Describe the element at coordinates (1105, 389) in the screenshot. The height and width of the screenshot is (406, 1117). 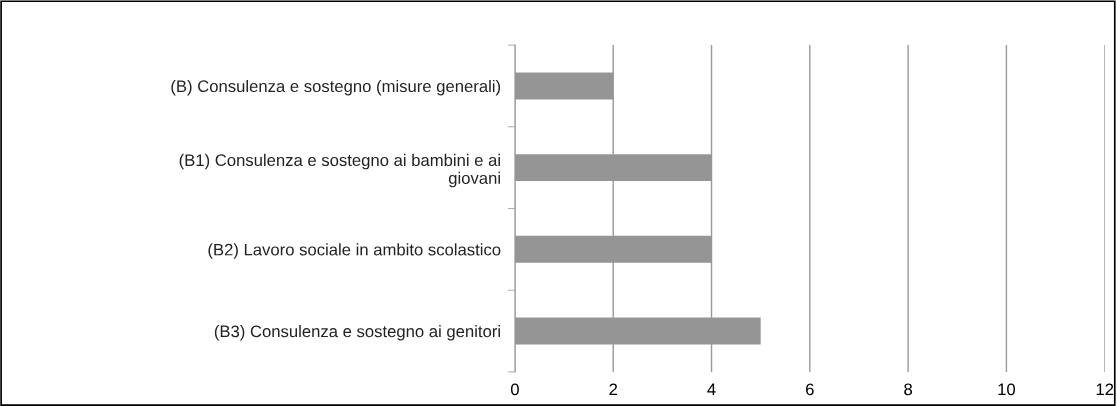
I see `x-tick-label: 12` at that location.